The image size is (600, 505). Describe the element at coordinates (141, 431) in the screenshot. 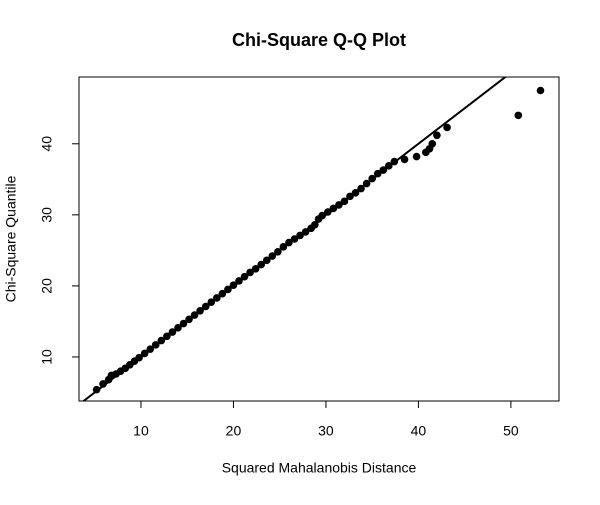

I see `x-tick-label: 10` at that location.